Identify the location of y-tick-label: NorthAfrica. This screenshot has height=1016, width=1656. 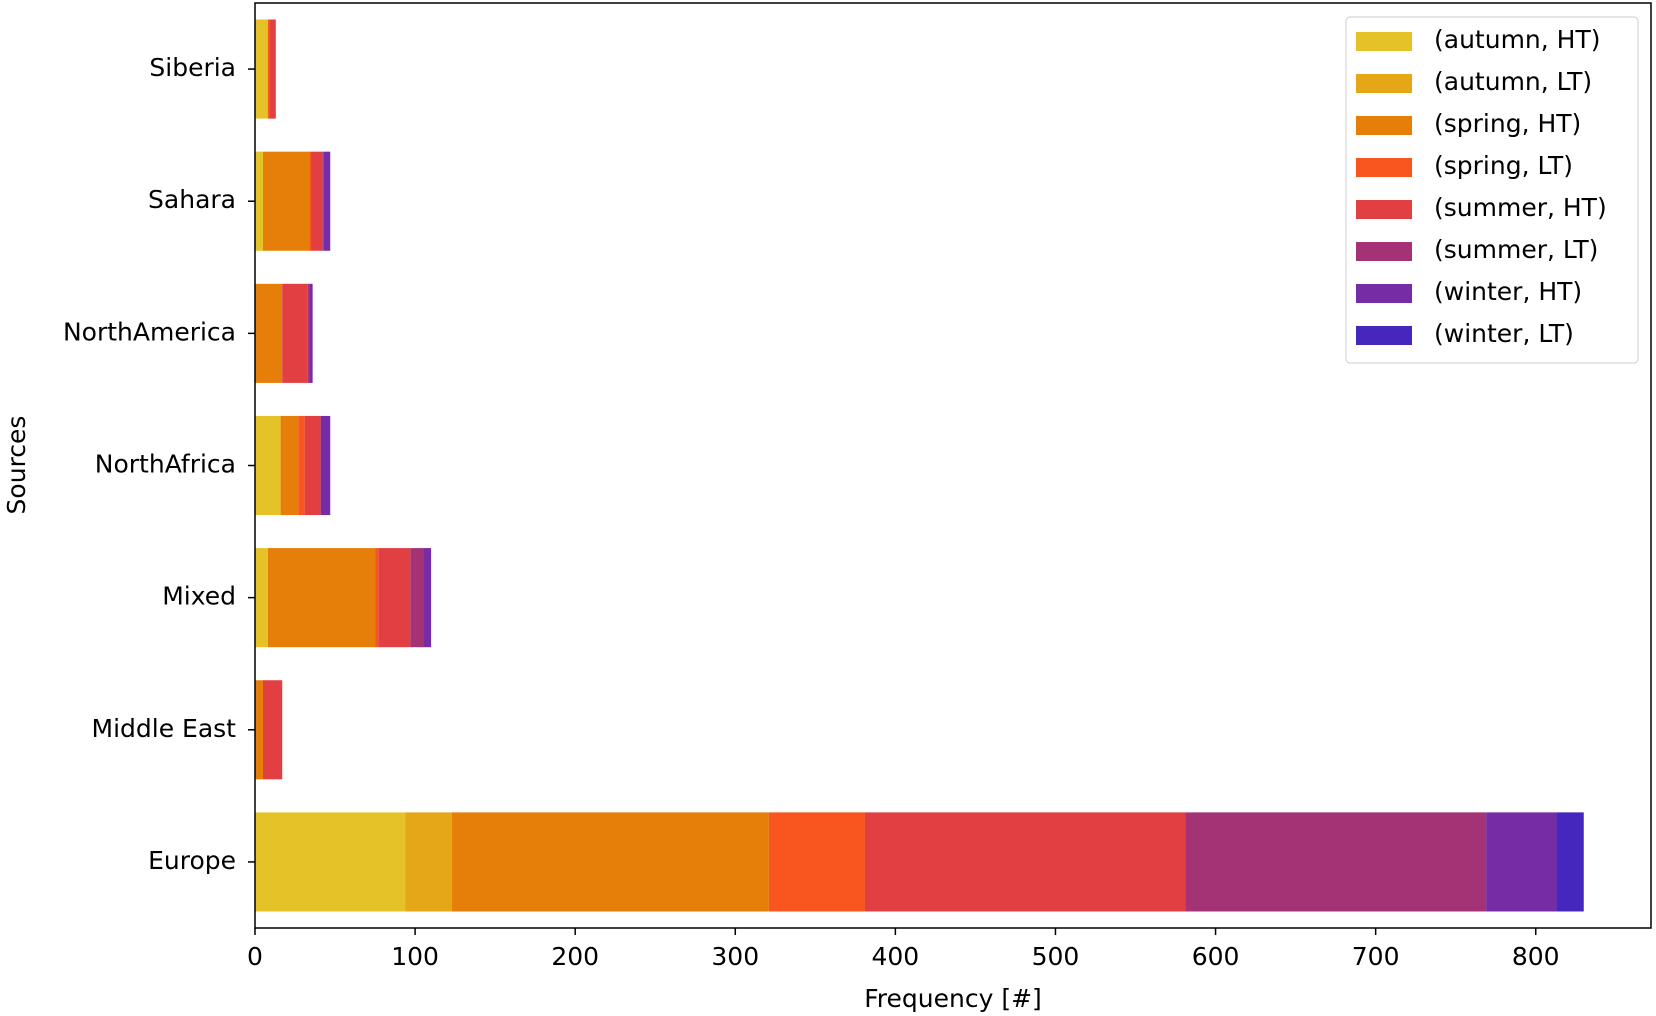
(165, 464).